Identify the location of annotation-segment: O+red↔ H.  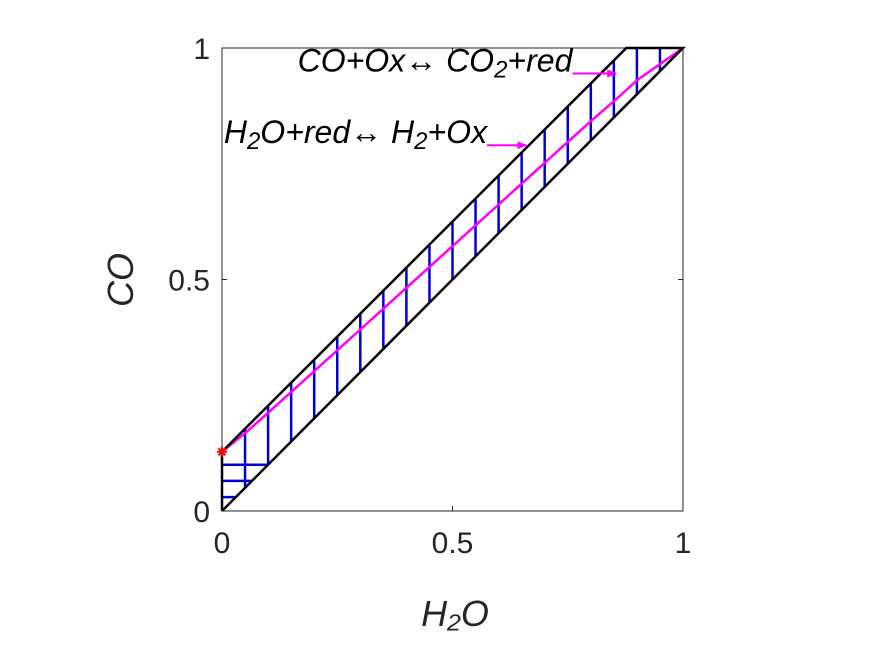
(337, 132).